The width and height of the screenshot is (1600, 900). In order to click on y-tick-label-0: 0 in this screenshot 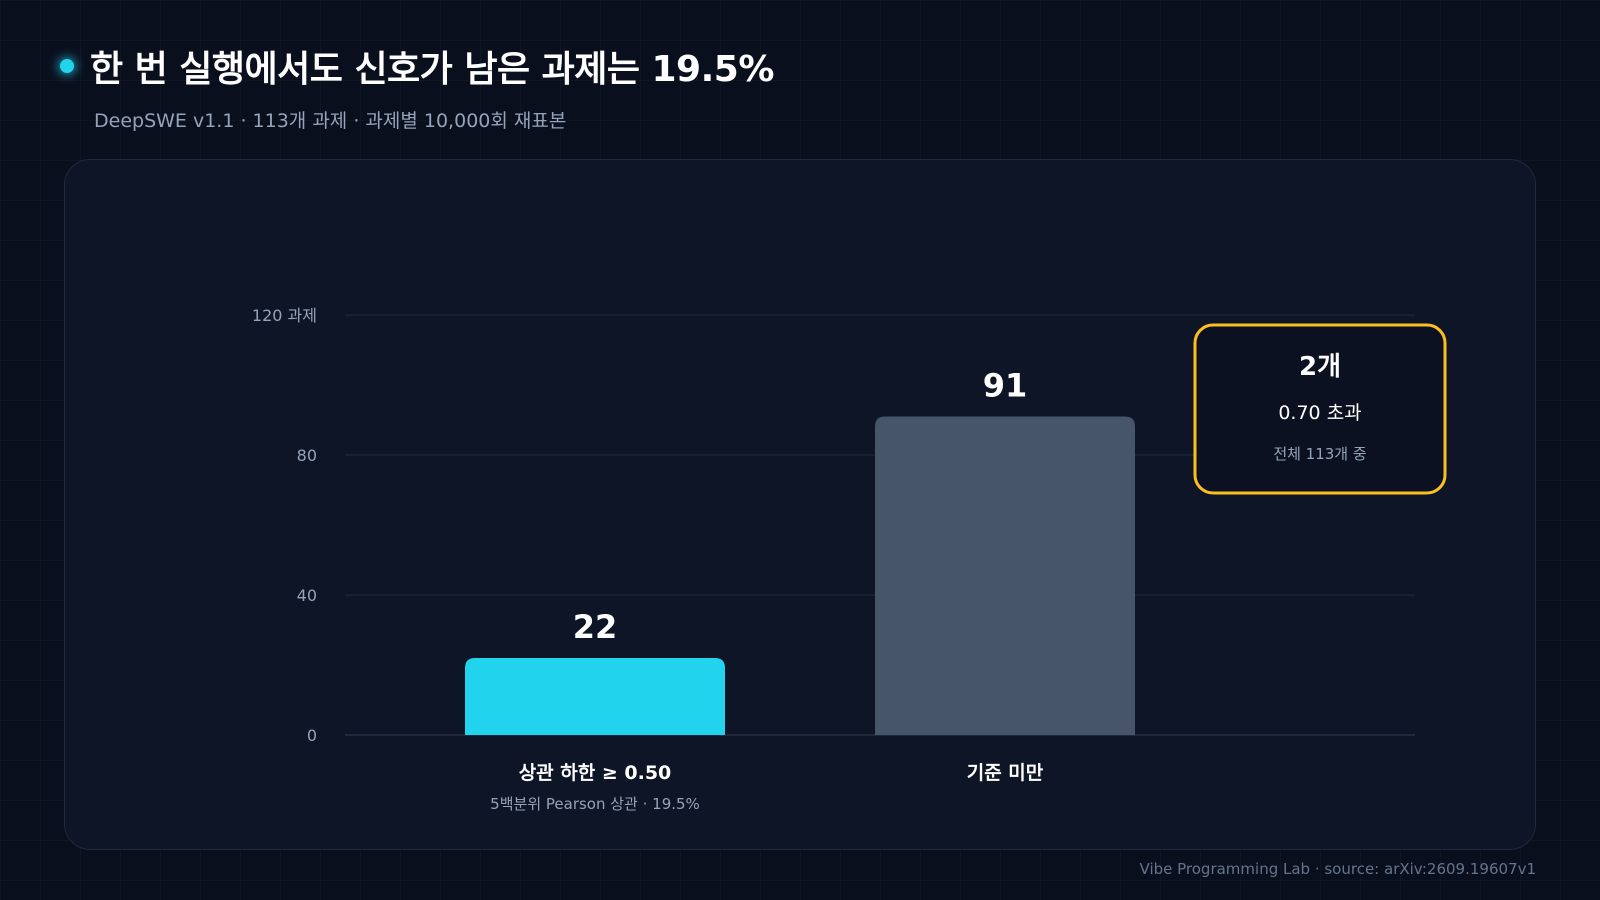, I will do `click(312, 735)`.